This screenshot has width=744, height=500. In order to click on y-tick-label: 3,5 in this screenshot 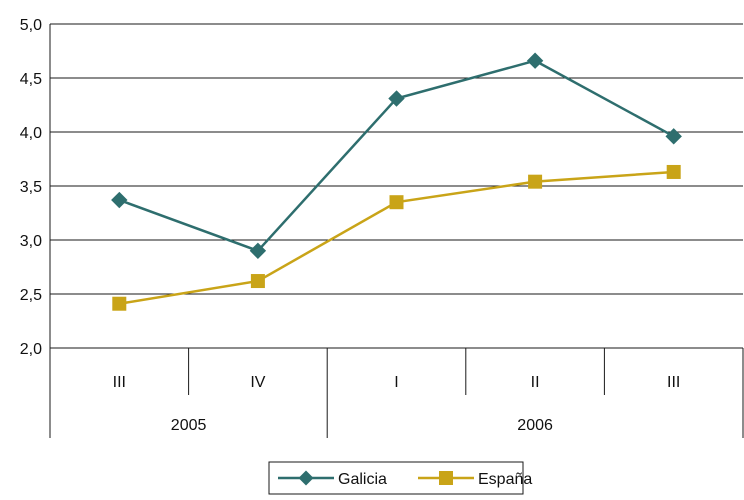, I will do `click(31, 187)`.